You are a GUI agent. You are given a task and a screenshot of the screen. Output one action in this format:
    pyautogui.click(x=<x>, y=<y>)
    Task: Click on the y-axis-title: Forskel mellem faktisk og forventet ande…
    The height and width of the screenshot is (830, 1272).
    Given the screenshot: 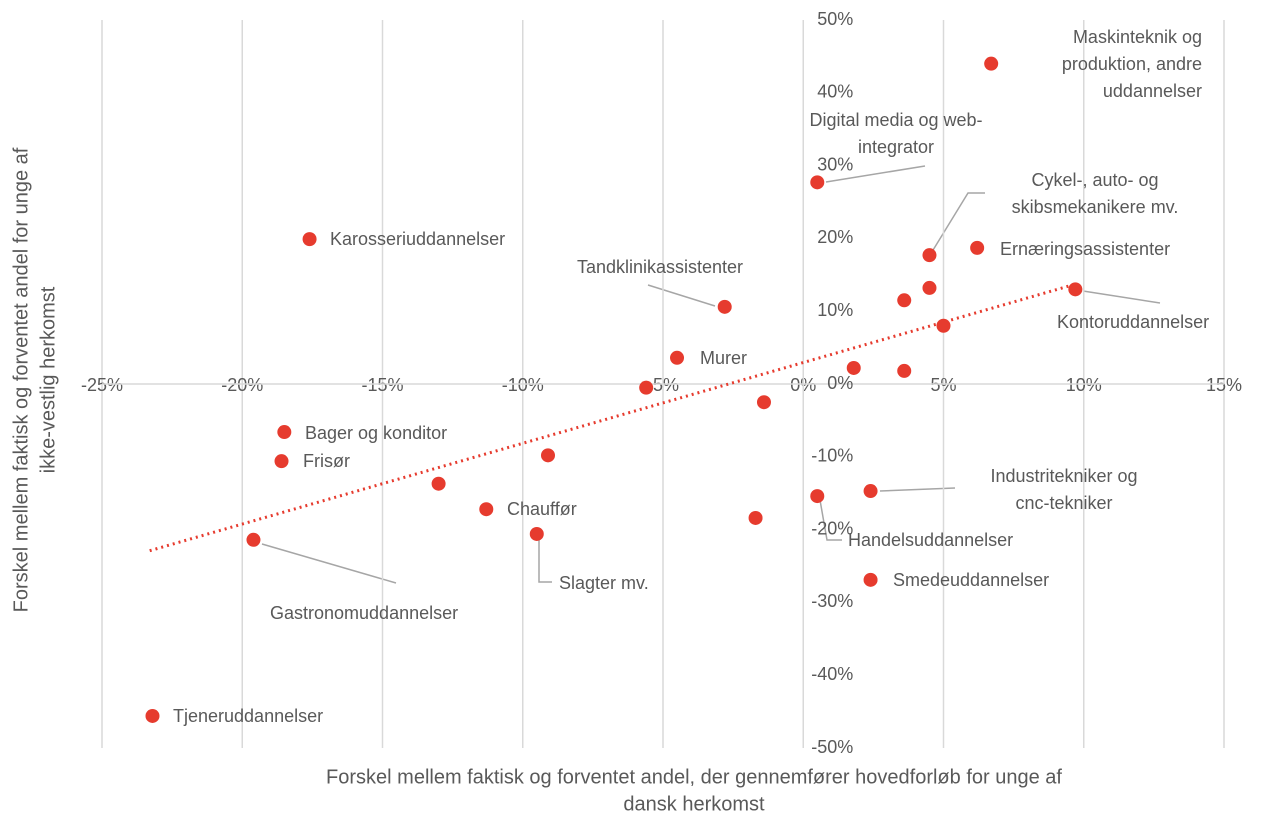 What is the action you would take?
    pyautogui.click(x=21, y=379)
    